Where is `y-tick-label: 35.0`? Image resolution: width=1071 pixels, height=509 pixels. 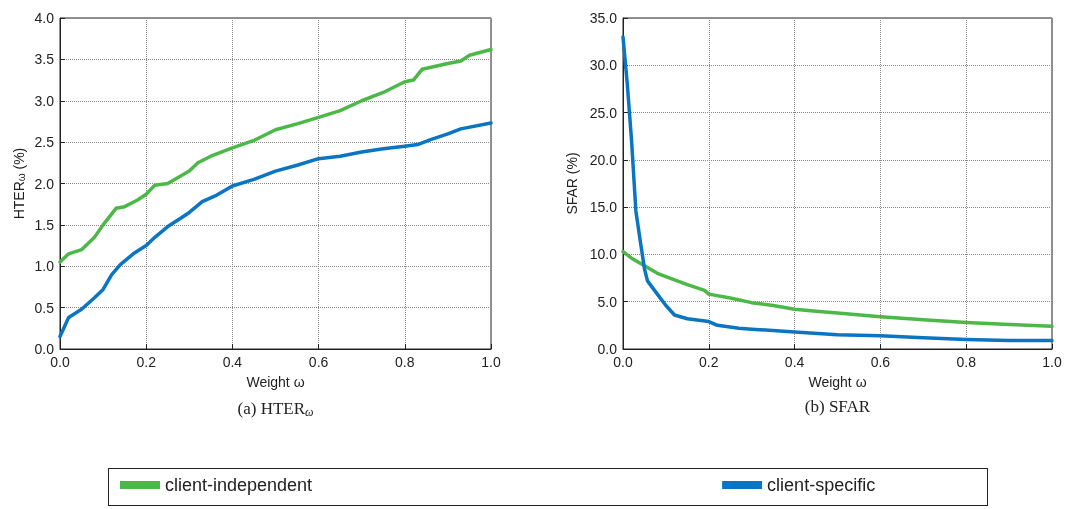 y-tick-label: 35.0 is located at coordinates (603, 18).